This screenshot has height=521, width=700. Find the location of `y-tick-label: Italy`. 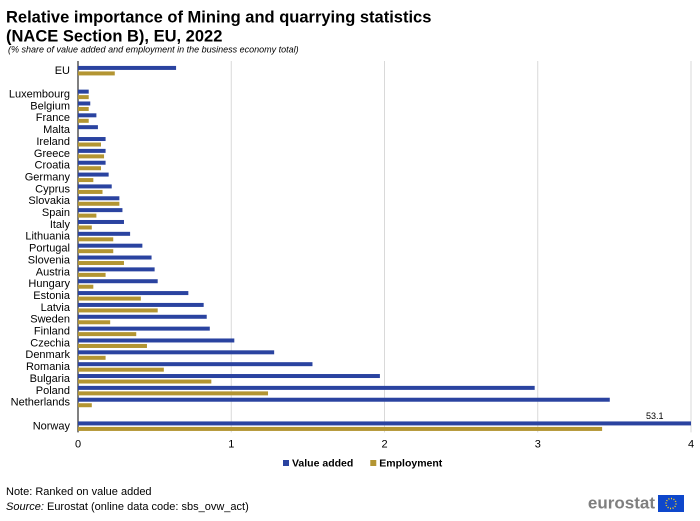

y-tick-label: Italy is located at coordinates (60, 225).